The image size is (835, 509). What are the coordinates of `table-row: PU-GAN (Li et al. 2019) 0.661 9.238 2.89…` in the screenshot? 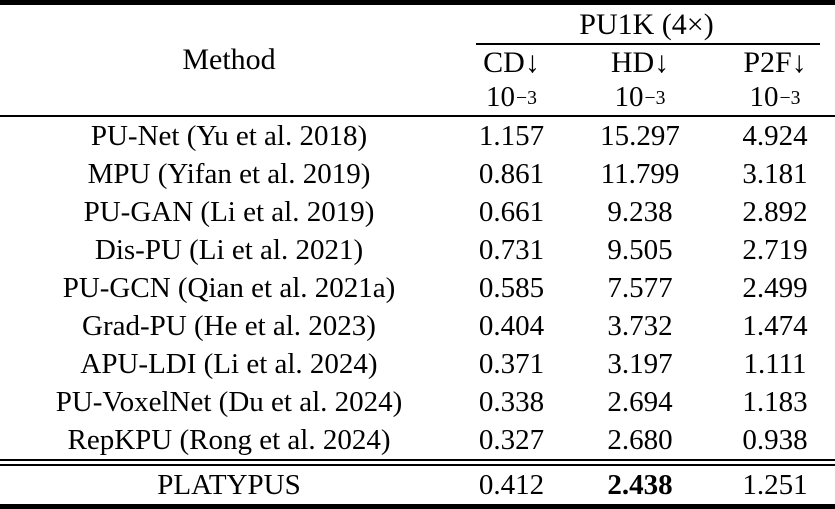 It's located at (417, 212).